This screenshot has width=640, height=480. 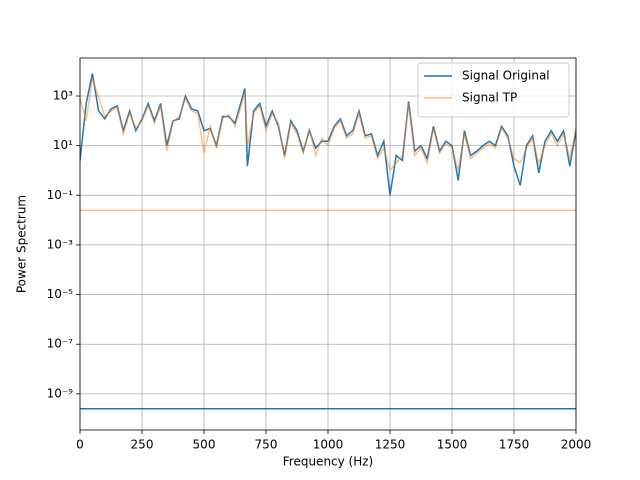 I want to click on y-tick-label: 10⁻⁹, so click(x=60, y=393).